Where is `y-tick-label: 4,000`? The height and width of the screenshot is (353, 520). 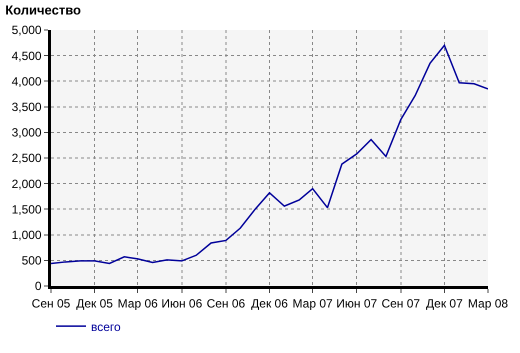 y-tick-label: 4,000 is located at coordinates (27, 81).